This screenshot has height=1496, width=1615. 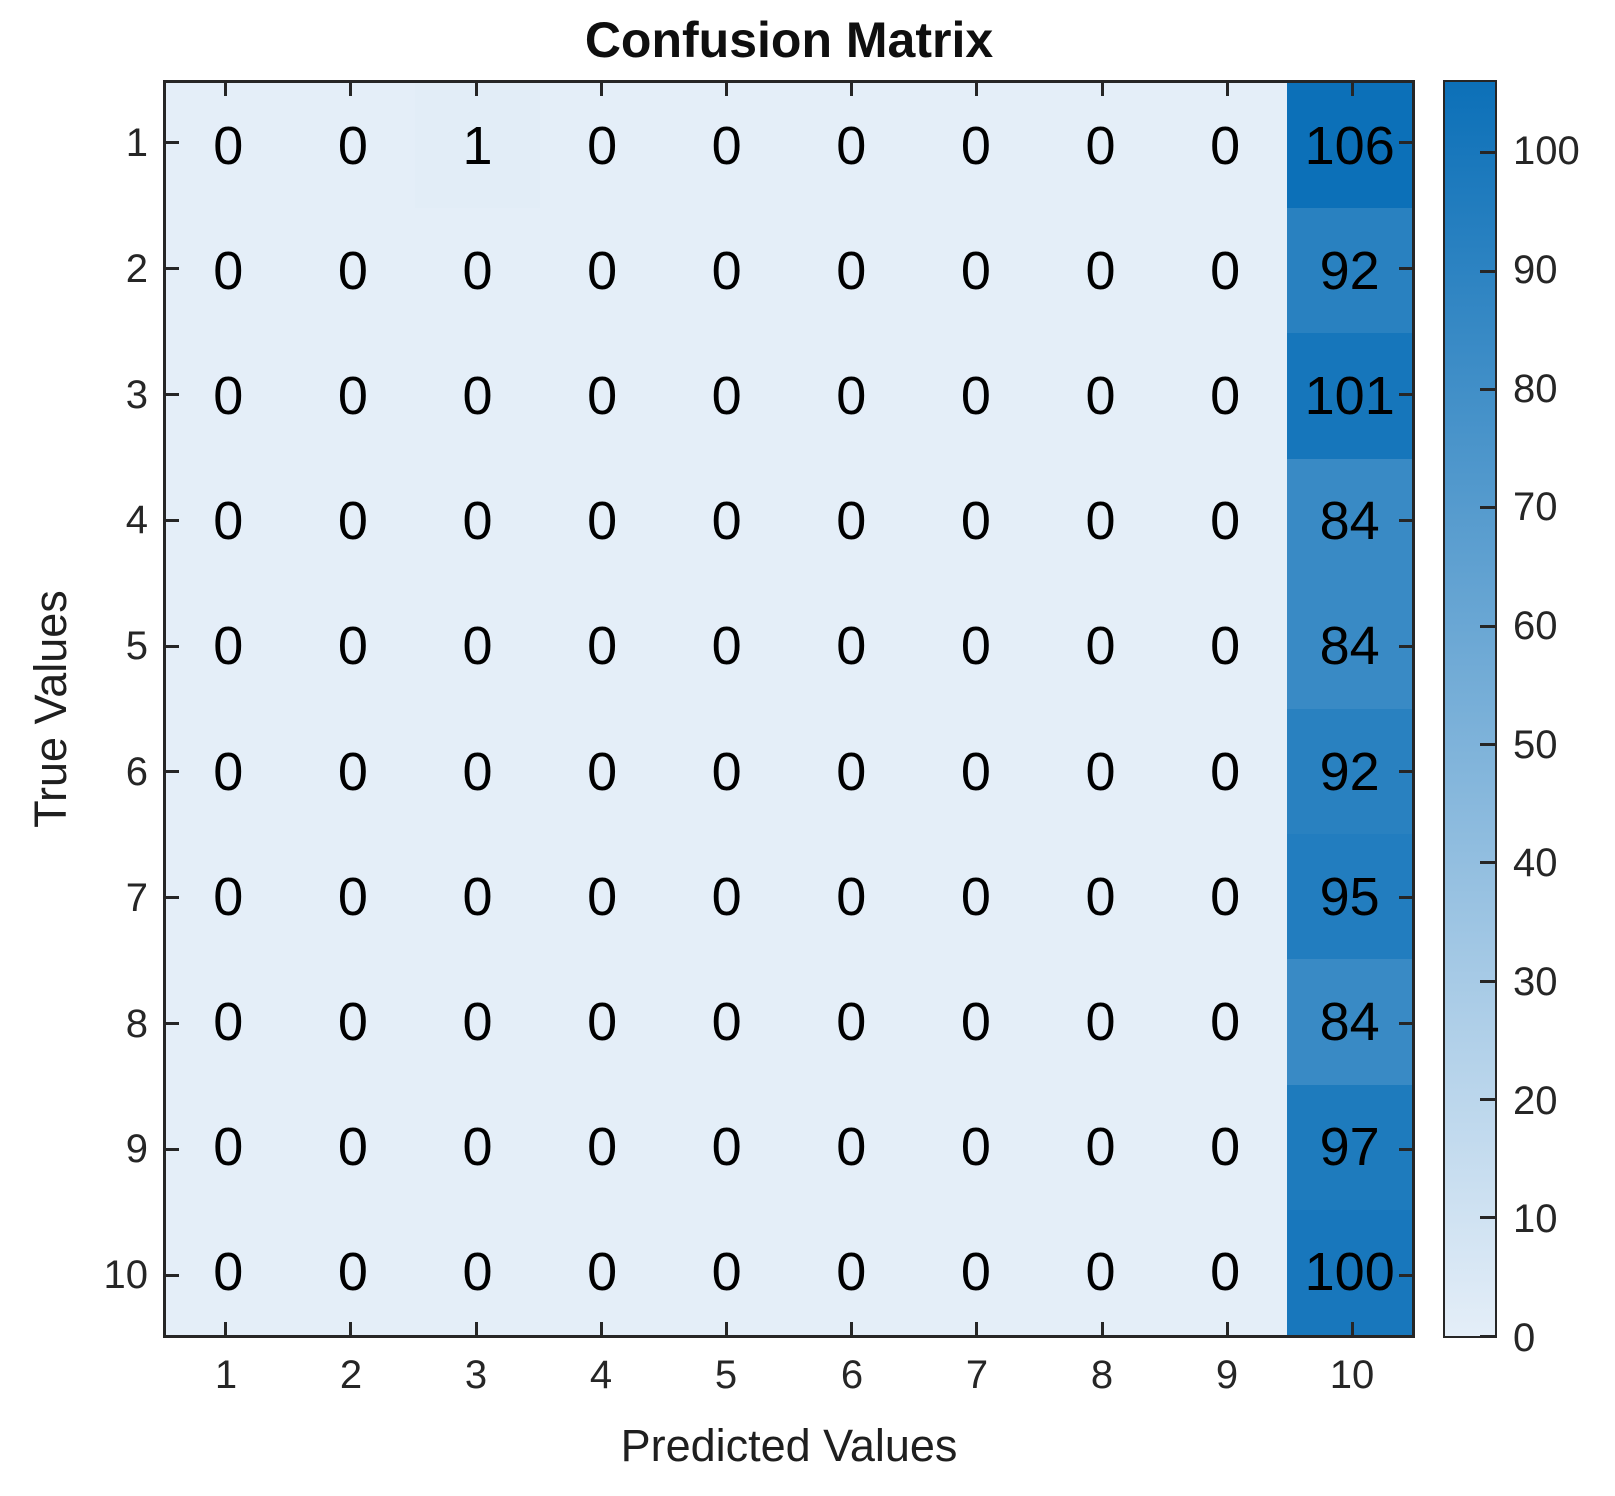 I want to click on heatmap-cell-r10c5: 0, so click(x=726, y=1272).